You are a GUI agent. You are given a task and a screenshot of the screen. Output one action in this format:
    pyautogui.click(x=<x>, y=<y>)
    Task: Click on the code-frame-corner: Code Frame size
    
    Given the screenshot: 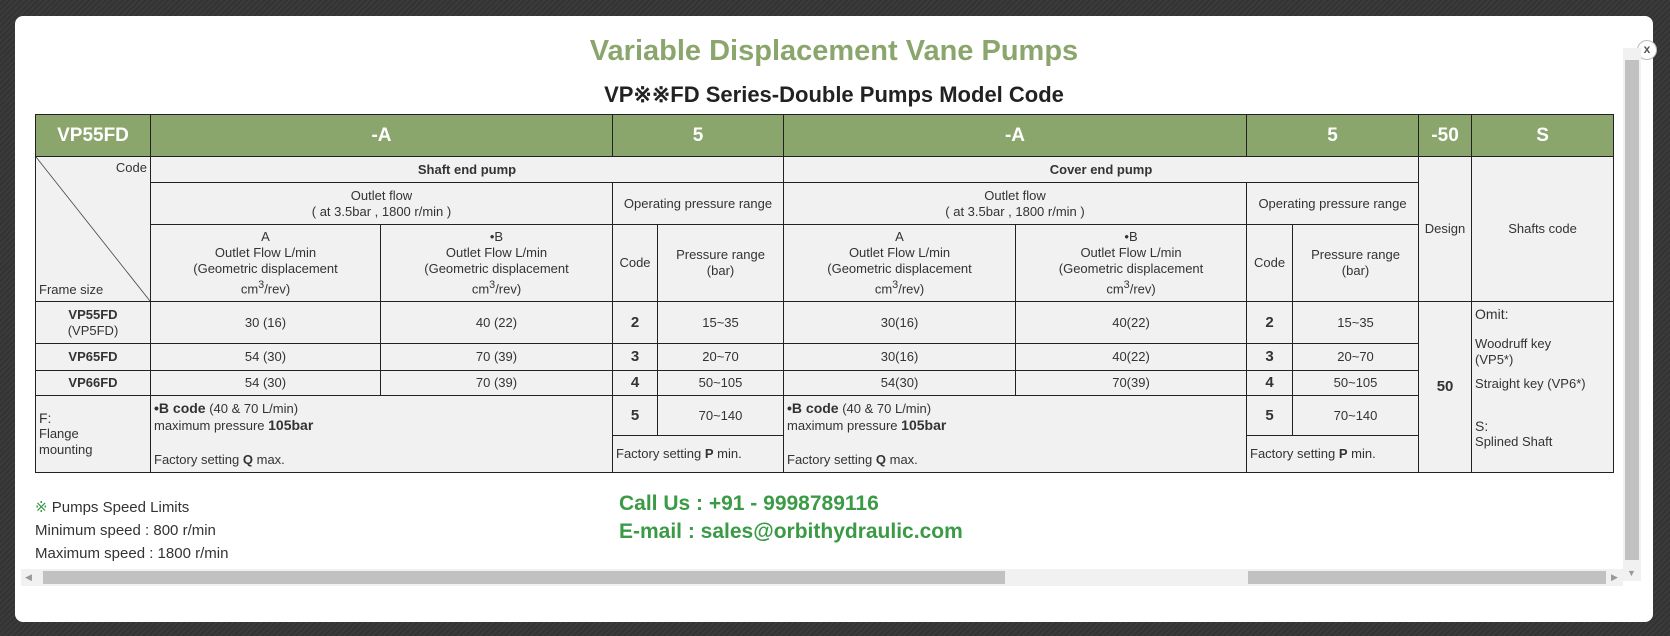 What is the action you would take?
    pyautogui.click(x=93, y=229)
    